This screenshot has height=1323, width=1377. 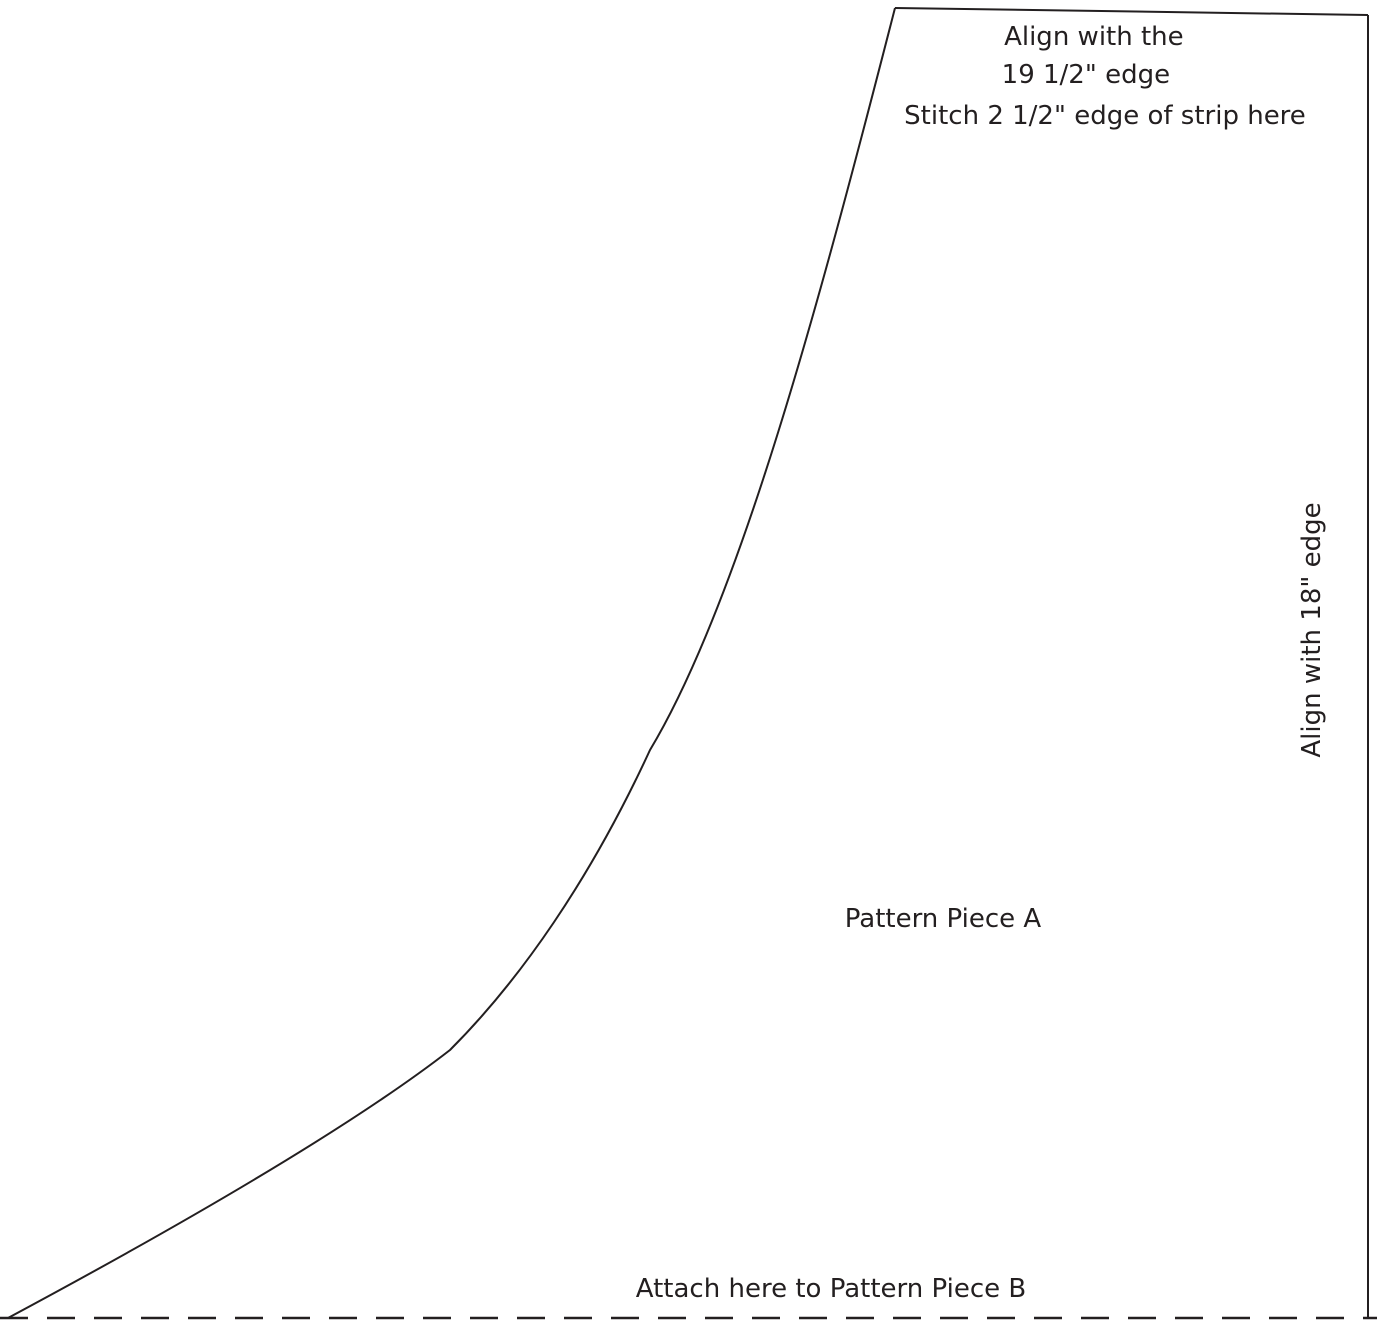 What do you see at coordinates (831, 1289) in the screenshot?
I see `bottom-note: Attach here to Pattern Piece B` at bounding box center [831, 1289].